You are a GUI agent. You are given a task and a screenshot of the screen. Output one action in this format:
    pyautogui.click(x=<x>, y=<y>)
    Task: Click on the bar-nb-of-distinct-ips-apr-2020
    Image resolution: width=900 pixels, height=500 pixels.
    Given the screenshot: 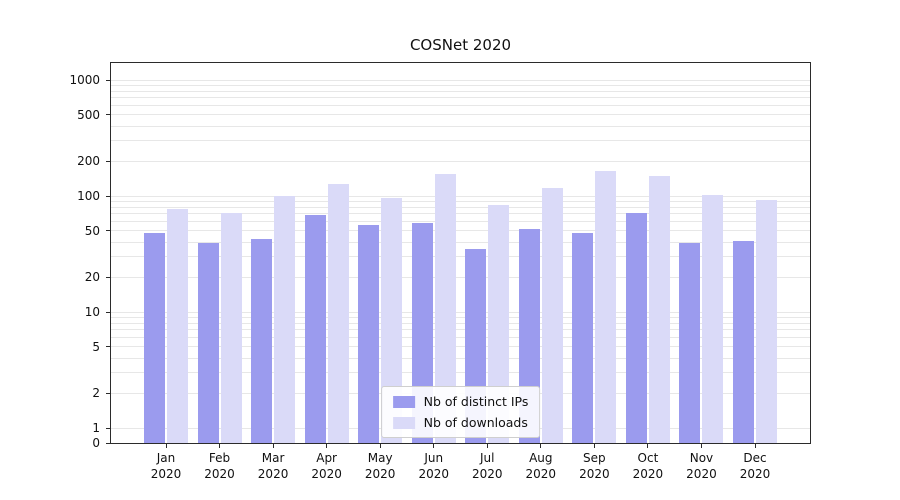 What is the action you would take?
    pyautogui.click(x=315, y=329)
    